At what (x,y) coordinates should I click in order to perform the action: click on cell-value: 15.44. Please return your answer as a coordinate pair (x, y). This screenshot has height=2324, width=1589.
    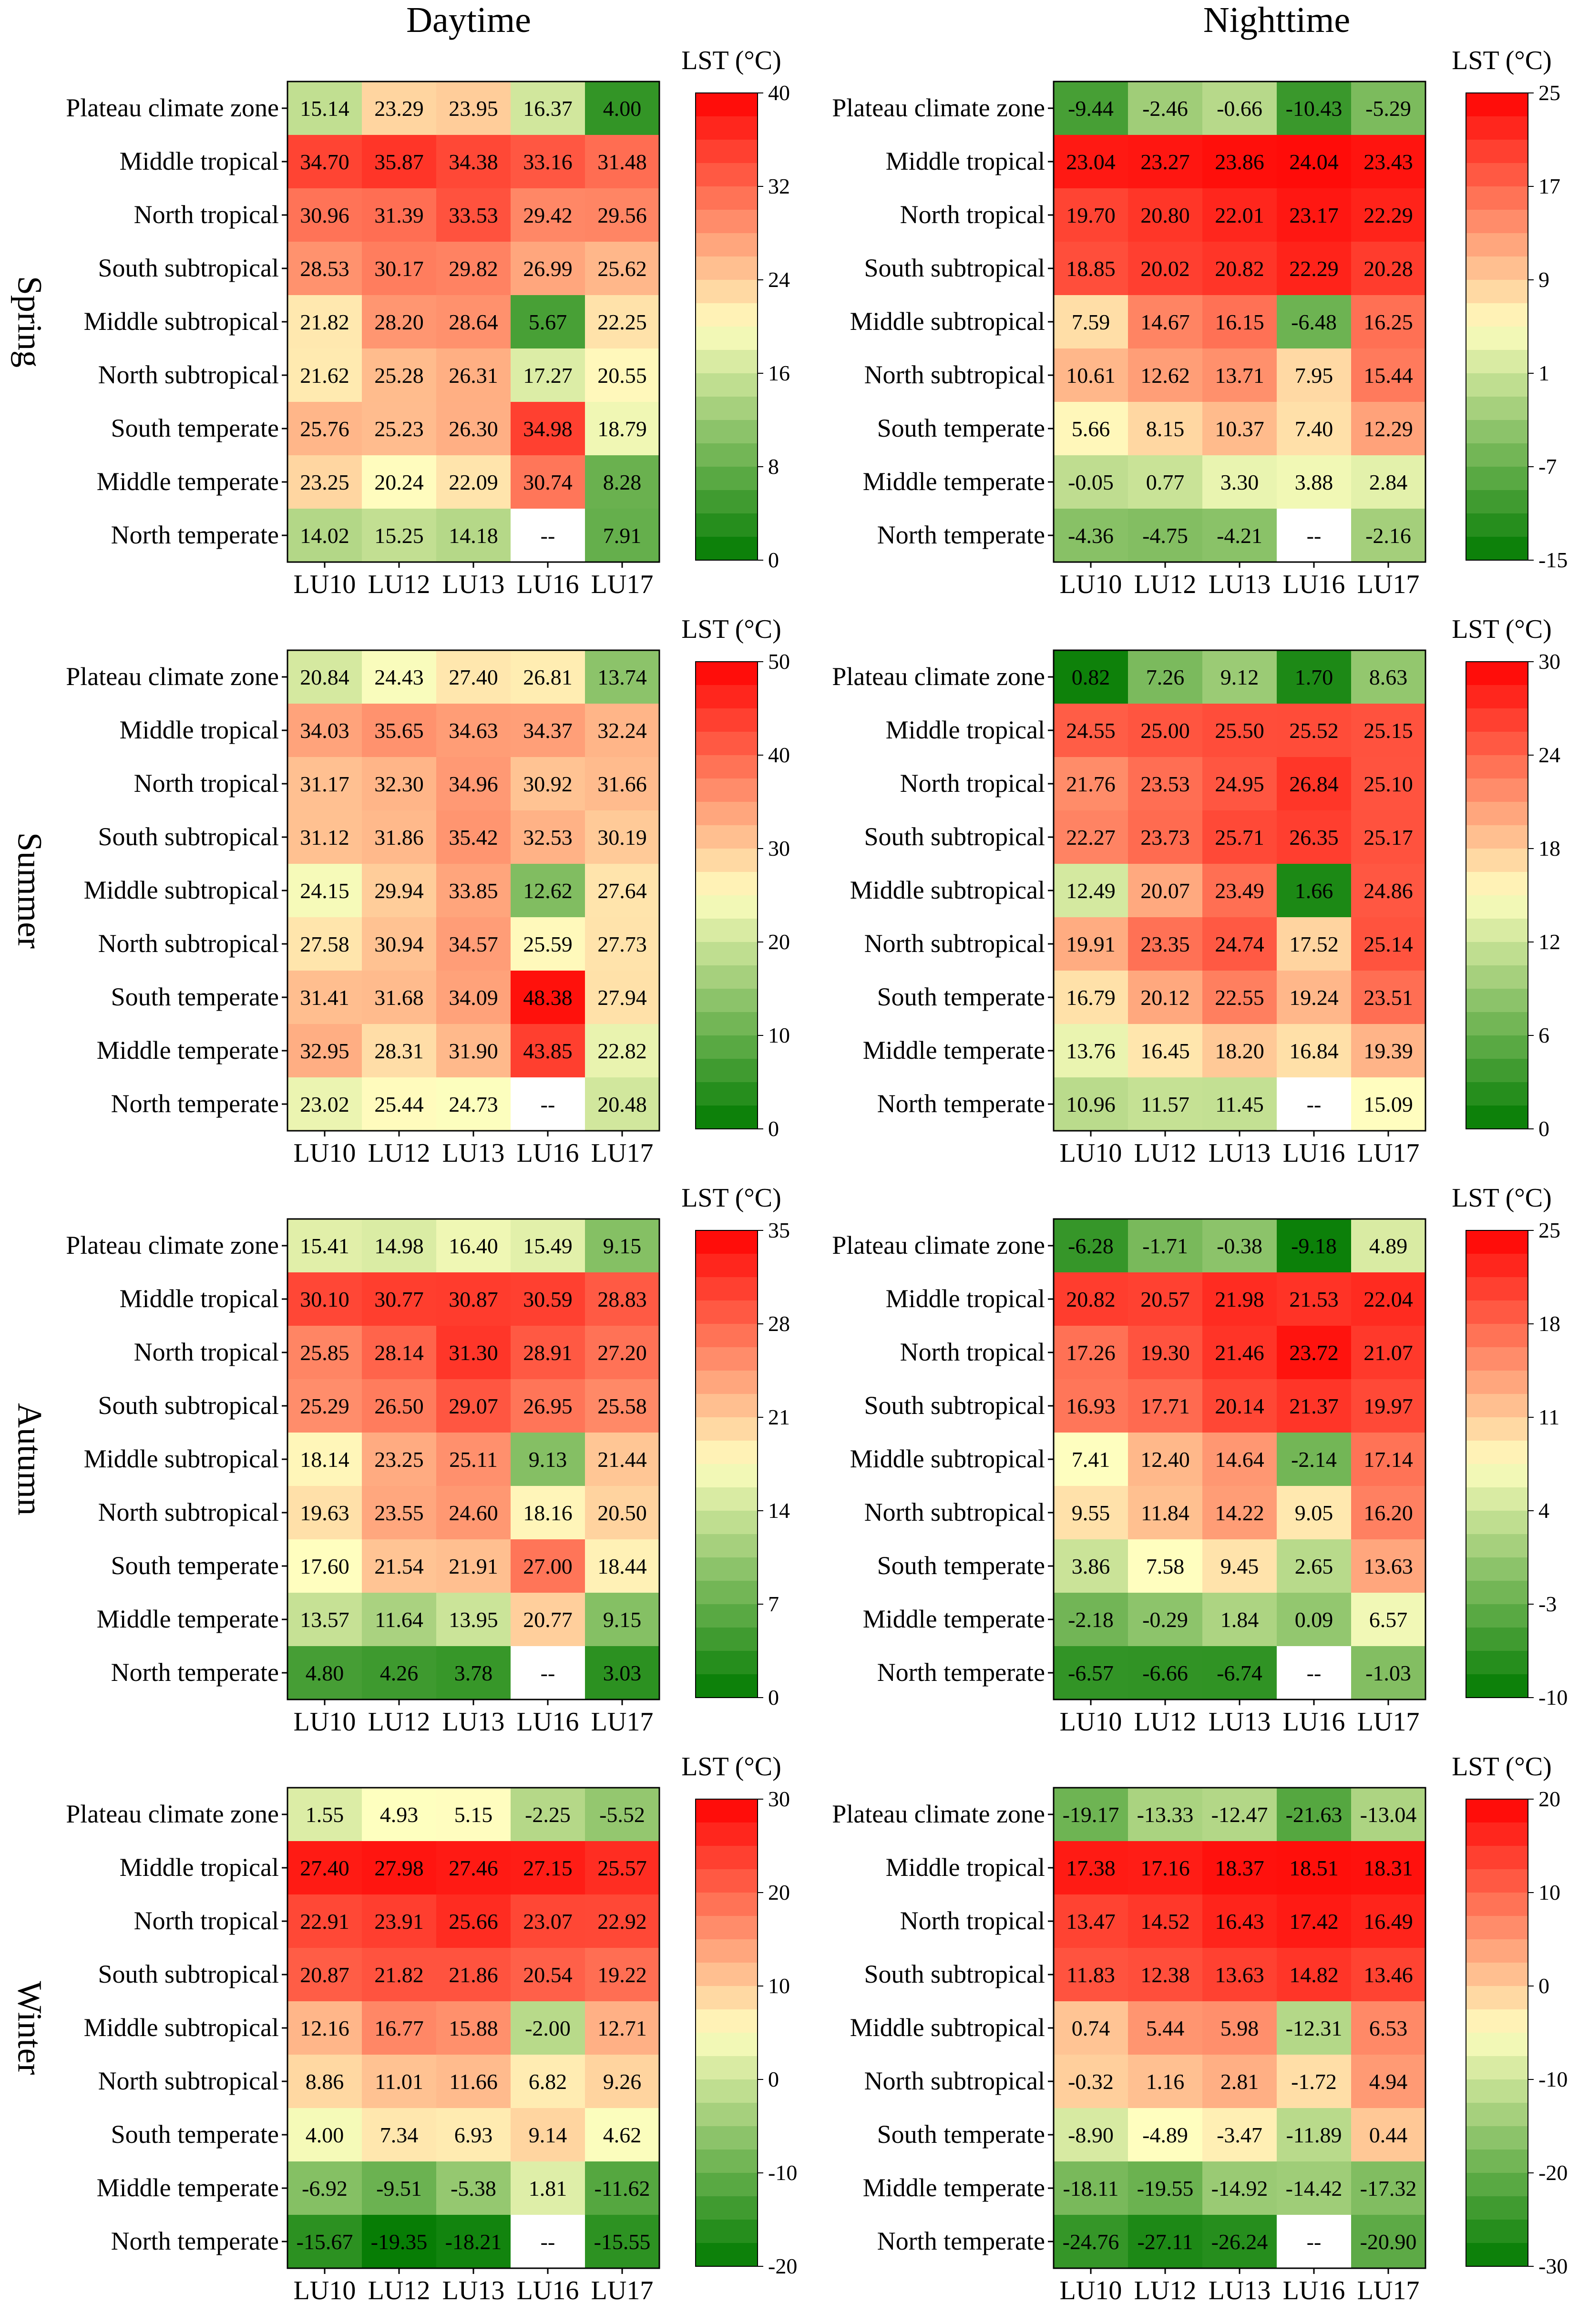
    Looking at the image, I should click on (1388, 375).